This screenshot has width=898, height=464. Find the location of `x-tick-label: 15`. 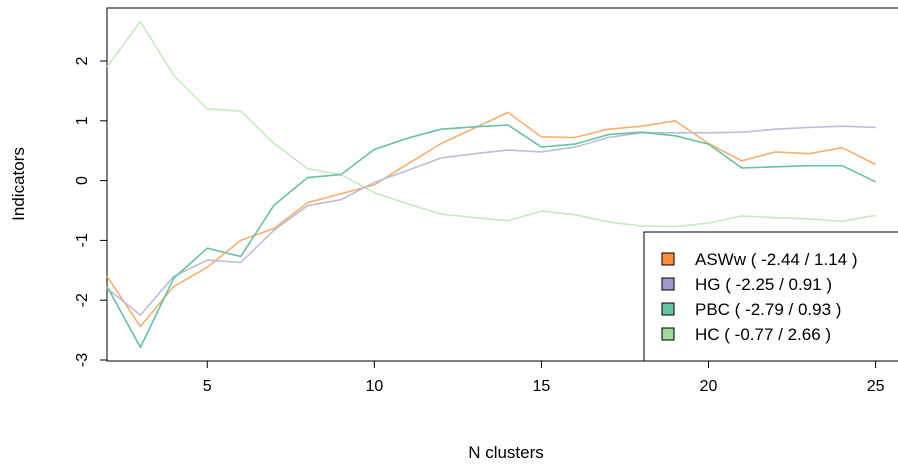

x-tick-label: 15 is located at coordinates (542, 386).